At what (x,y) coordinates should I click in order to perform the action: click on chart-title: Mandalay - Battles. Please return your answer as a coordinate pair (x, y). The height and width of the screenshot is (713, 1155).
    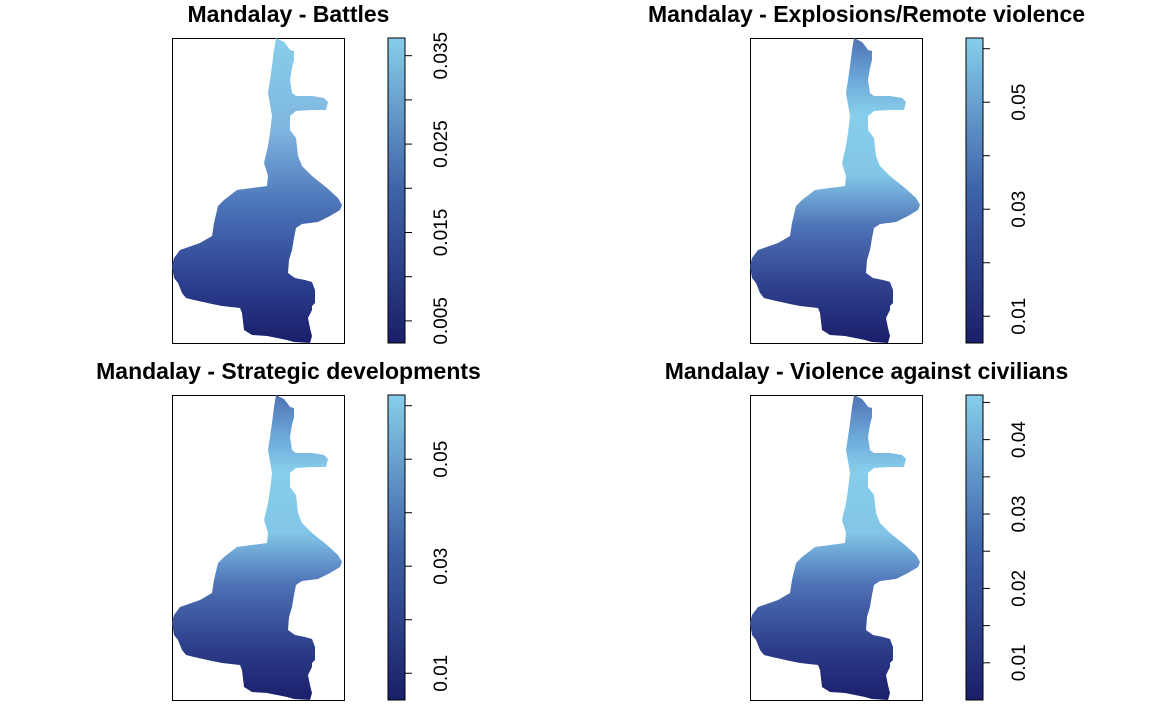
    Looking at the image, I should click on (288, 14).